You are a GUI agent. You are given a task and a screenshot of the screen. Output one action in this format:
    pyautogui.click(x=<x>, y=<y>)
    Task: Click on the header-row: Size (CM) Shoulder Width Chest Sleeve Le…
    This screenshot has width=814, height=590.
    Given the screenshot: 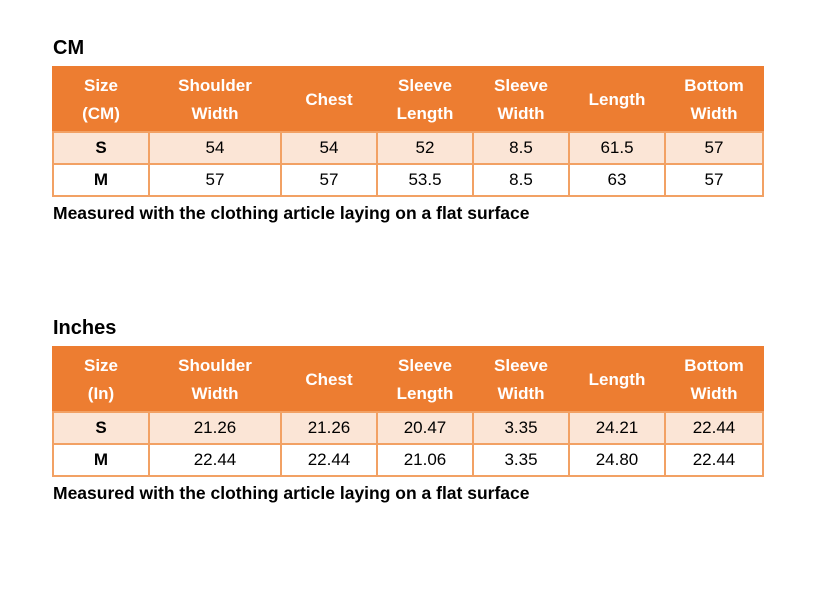 What is the action you would take?
    pyautogui.click(x=408, y=99)
    